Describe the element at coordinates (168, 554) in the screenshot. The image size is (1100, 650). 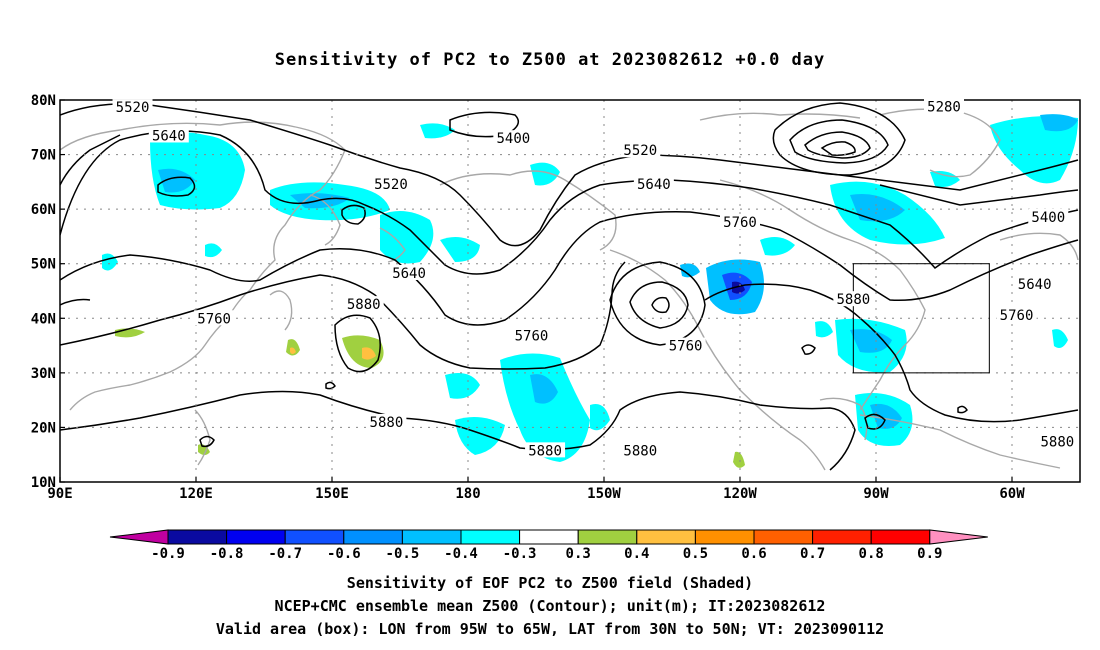
I see `colorbar-label: -0.9` at that location.